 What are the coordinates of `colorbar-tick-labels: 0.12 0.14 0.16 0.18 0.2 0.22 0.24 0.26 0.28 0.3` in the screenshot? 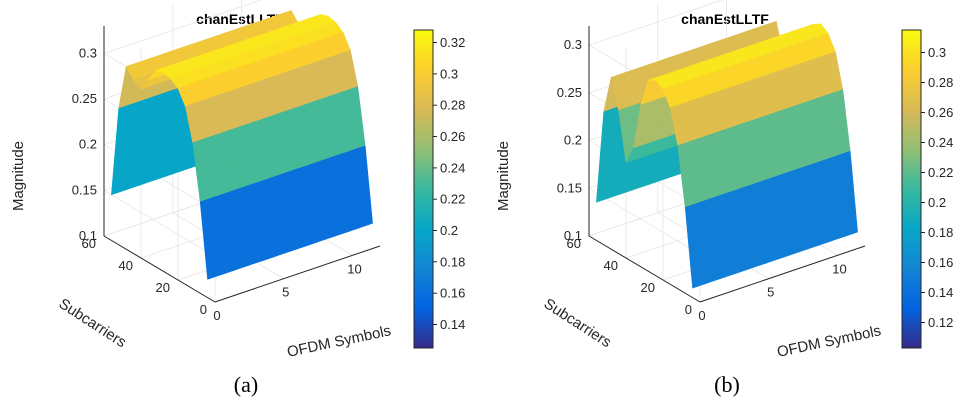 It's located at (937, 187).